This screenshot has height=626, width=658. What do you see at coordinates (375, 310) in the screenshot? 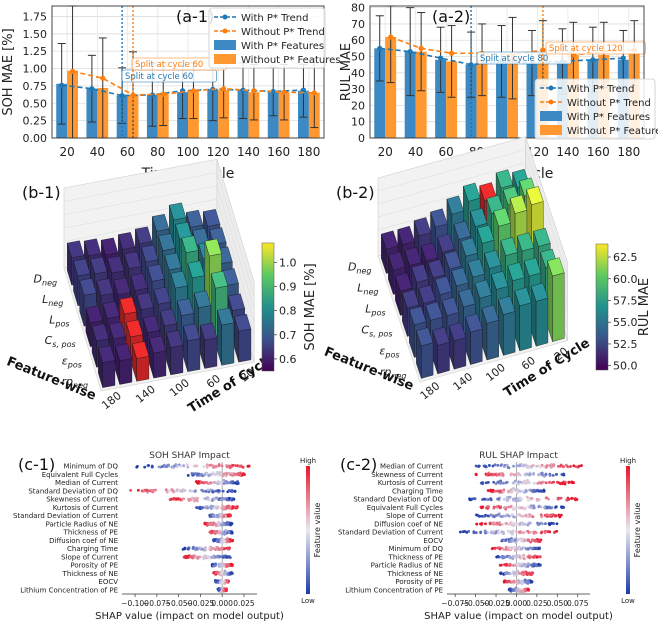
I see `y-tick-label: Lpos` at bounding box center [375, 310].